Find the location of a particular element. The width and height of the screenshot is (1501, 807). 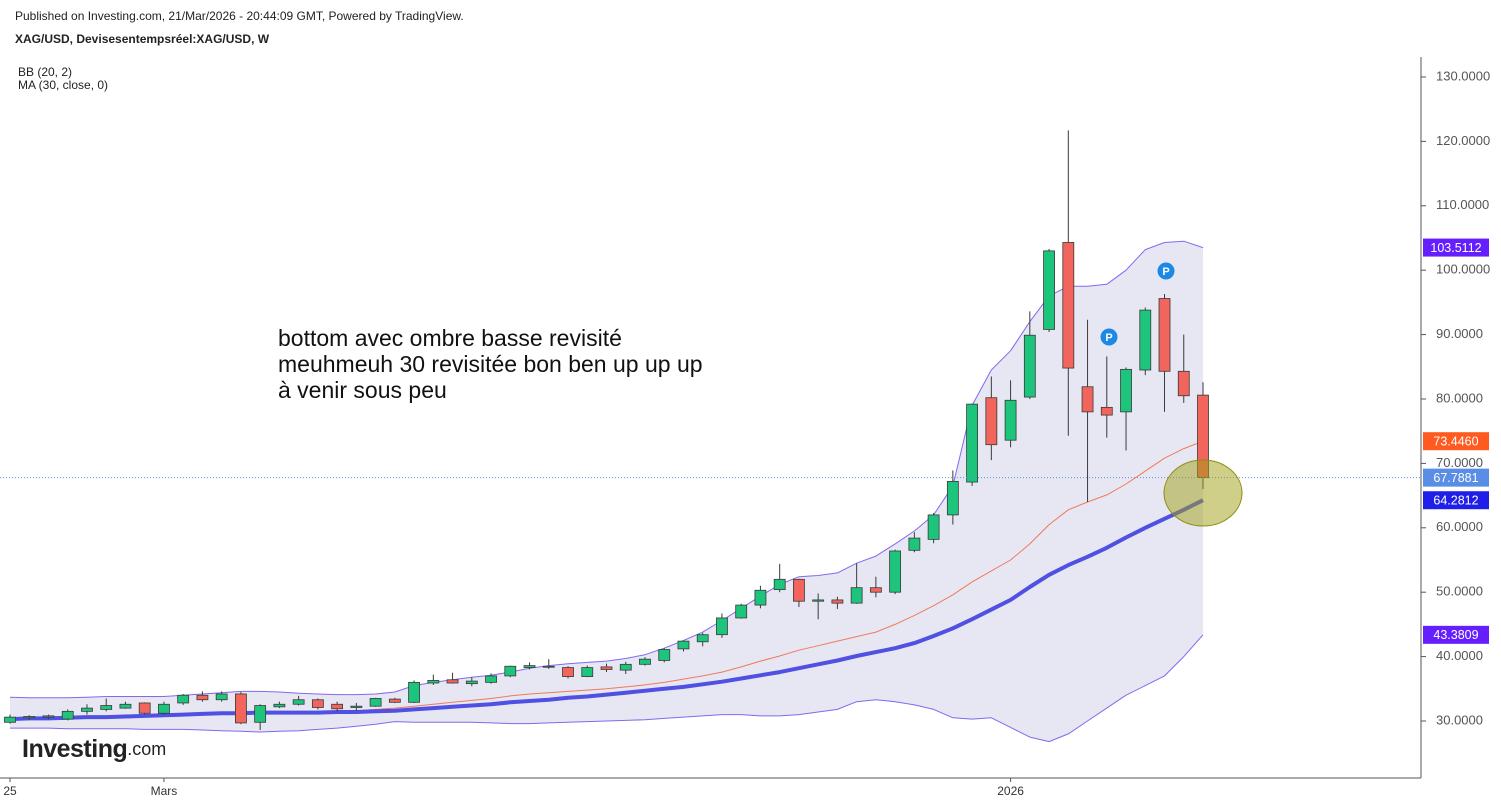

band-lower is located at coordinates (607, 688).